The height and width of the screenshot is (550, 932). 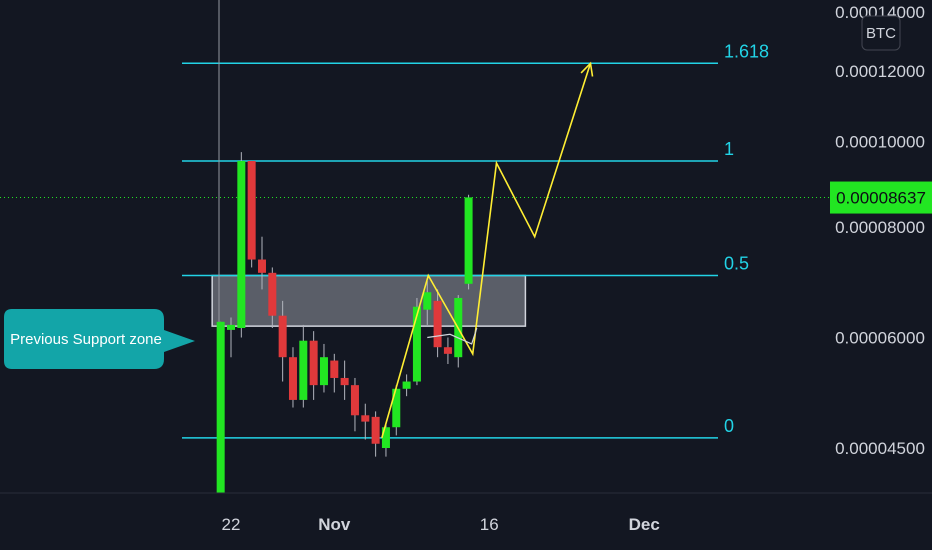 I want to click on price-tick-label: 0.00006000, so click(x=880, y=337).